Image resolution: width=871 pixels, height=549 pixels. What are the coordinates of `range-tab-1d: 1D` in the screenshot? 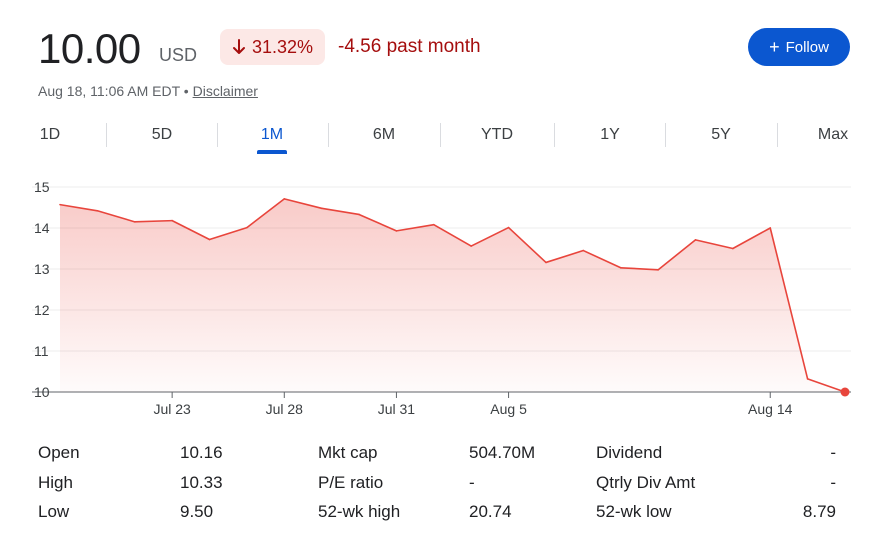 It's located at (50, 135).